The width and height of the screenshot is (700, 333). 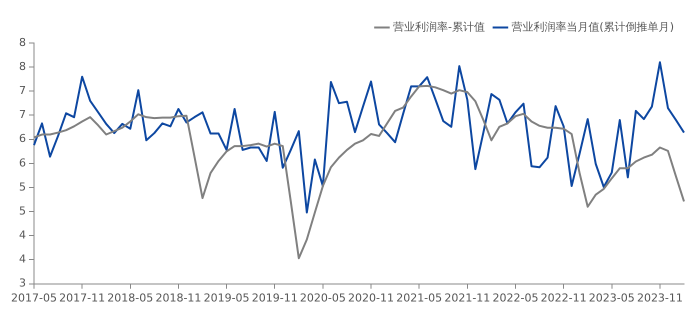 What do you see at coordinates (419, 297) in the screenshot?
I see `x-tick-label: 2021-05` at bounding box center [419, 297].